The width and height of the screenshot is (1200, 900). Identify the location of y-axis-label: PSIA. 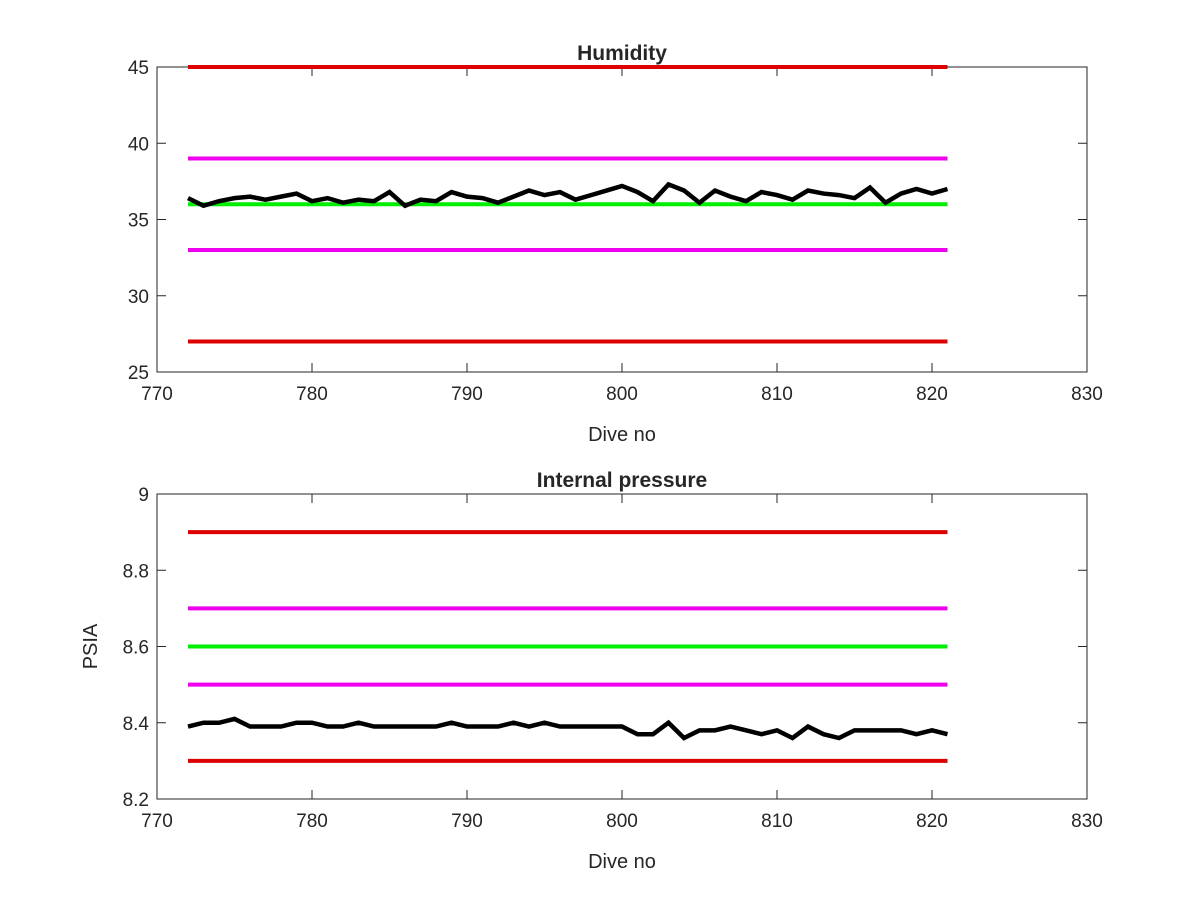
(91, 646).